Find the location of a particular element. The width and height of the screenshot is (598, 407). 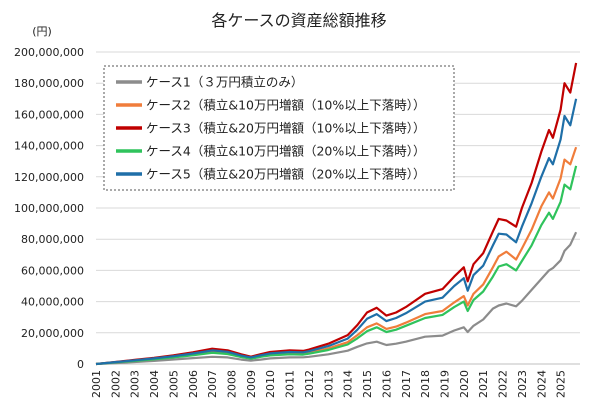

x-tick-label: 2007 is located at coordinates (212, 384).